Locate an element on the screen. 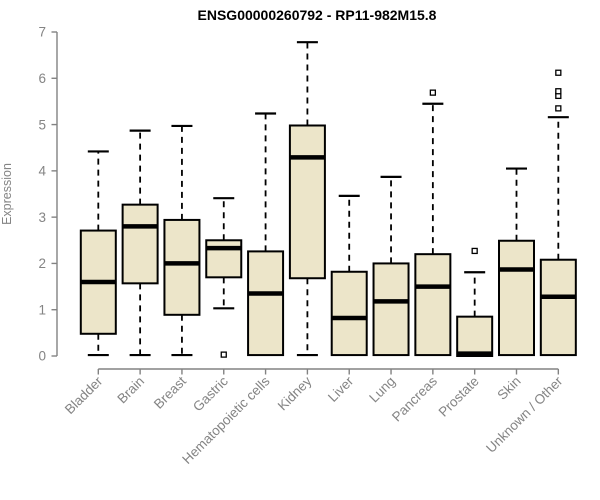  box-lung is located at coordinates (391, 266).